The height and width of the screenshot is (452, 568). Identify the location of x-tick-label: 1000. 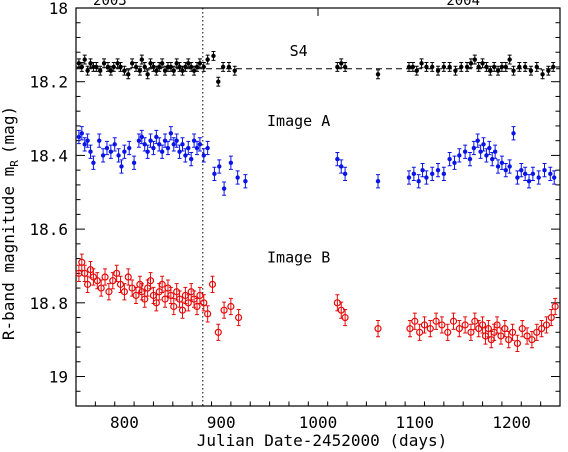
(318, 422).